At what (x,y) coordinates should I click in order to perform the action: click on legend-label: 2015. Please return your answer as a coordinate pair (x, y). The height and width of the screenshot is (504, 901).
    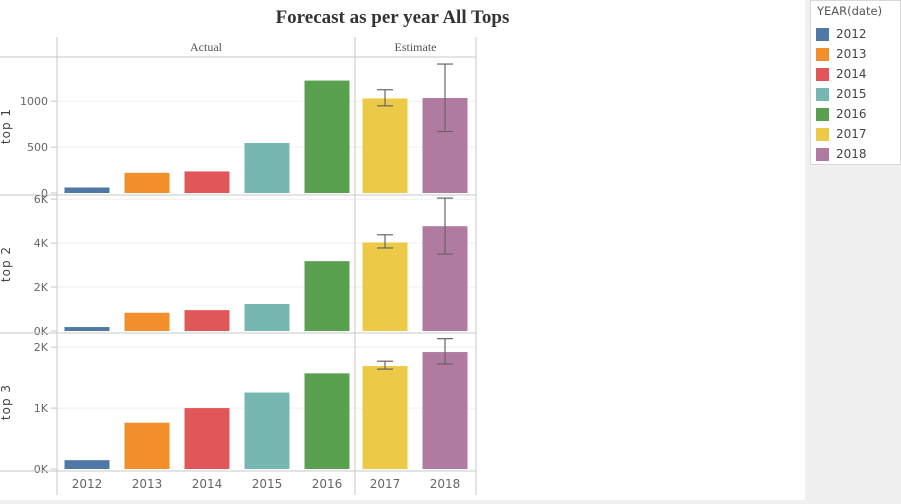
    Looking at the image, I should click on (851, 94).